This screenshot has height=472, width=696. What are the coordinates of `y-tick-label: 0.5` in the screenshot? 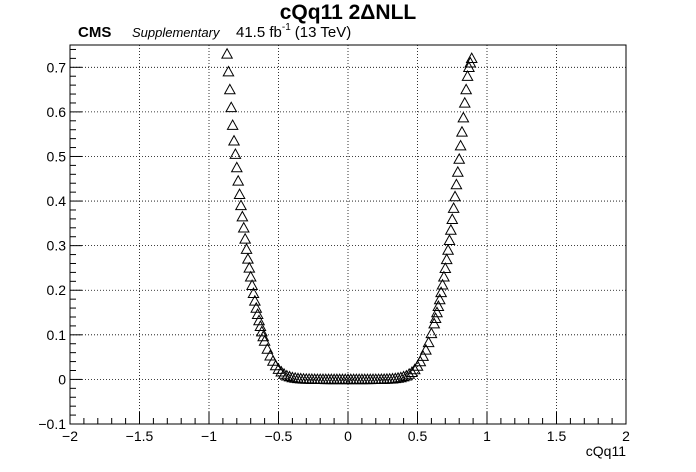 It's located at (57, 156).